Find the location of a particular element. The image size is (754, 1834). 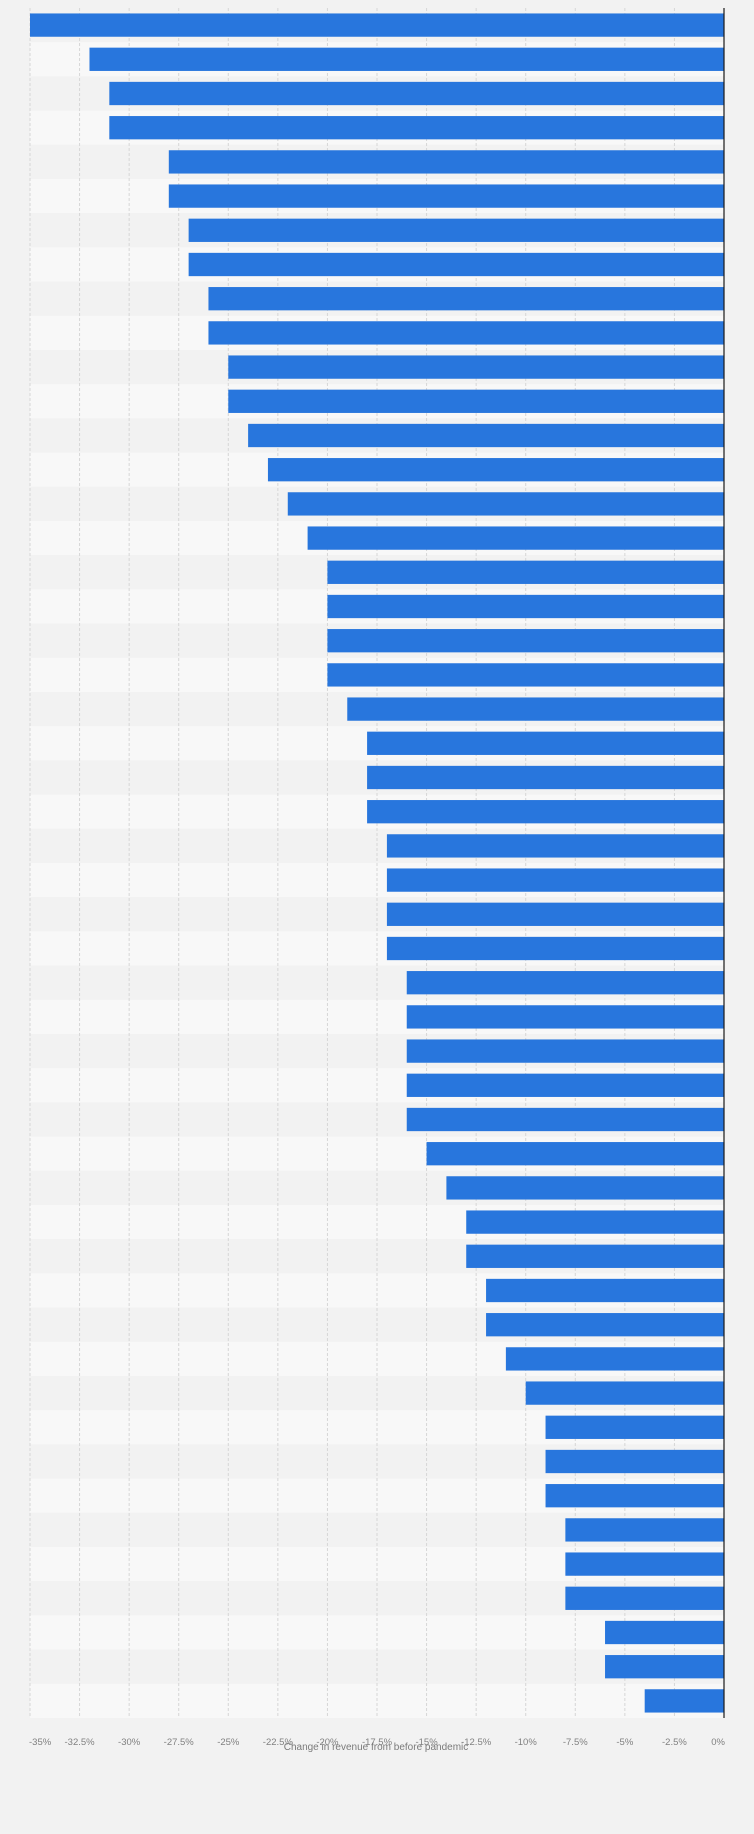

x-tick-label: -17.5% is located at coordinates (377, 1742).